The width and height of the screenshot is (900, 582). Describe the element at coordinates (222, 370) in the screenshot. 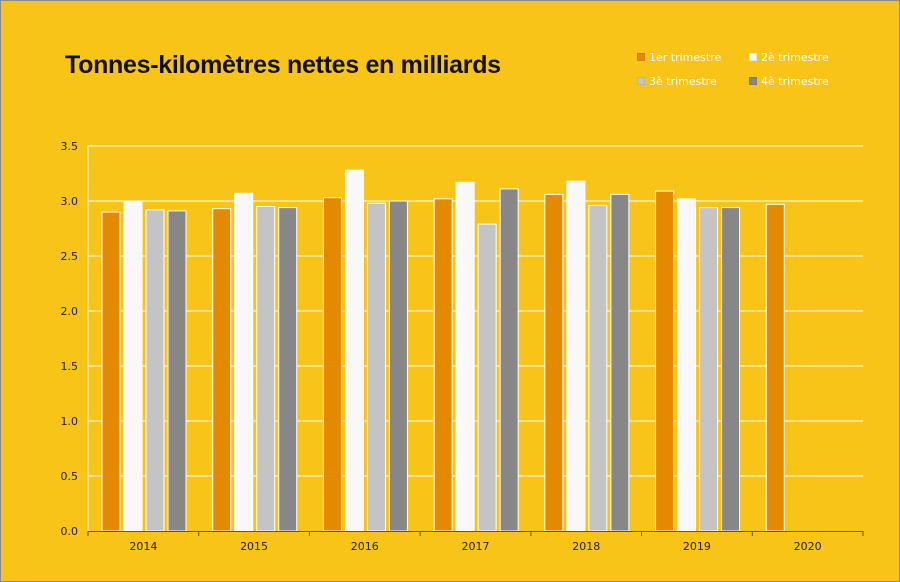

I see `bar-2015-q1` at that location.